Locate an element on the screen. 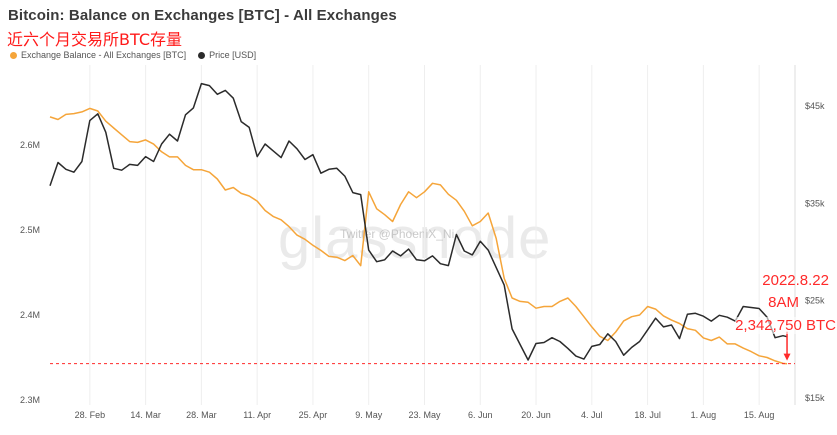 This screenshot has width=837, height=435. legend-price-marker is located at coordinates (202, 55).